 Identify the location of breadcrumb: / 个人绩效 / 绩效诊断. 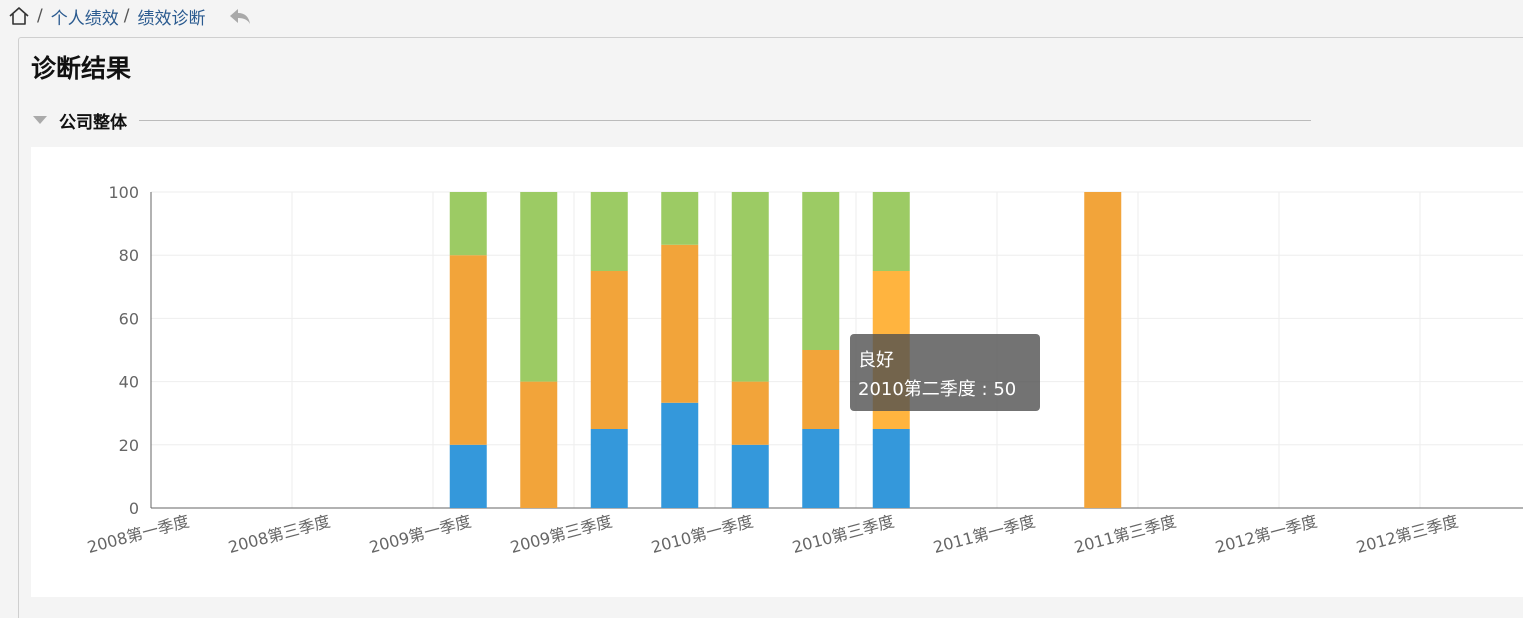
(130, 16).